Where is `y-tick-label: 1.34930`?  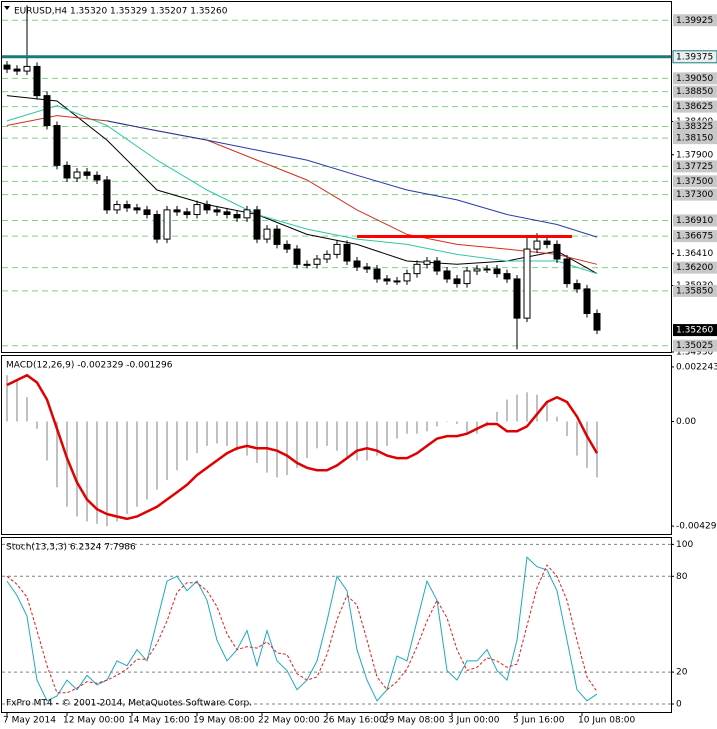 y-tick-label: 1.34930 is located at coordinates (694, 353).